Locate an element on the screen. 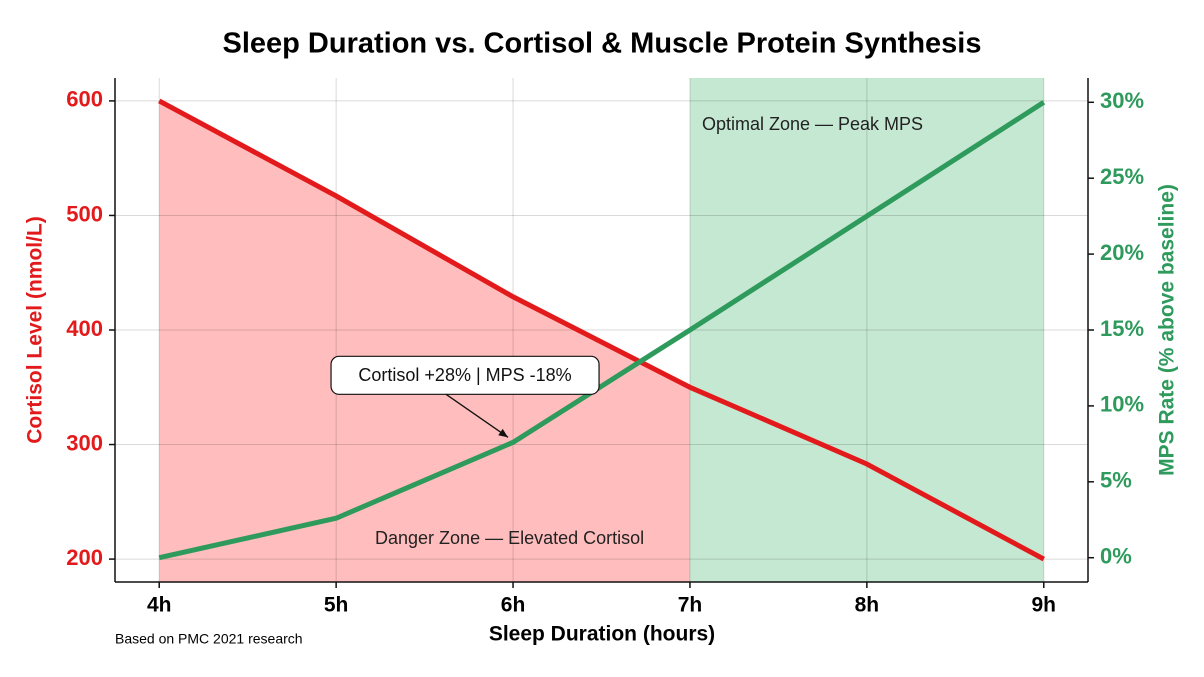 This screenshot has width=1204, height=677. annotation-box is located at coordinates (465, 375).